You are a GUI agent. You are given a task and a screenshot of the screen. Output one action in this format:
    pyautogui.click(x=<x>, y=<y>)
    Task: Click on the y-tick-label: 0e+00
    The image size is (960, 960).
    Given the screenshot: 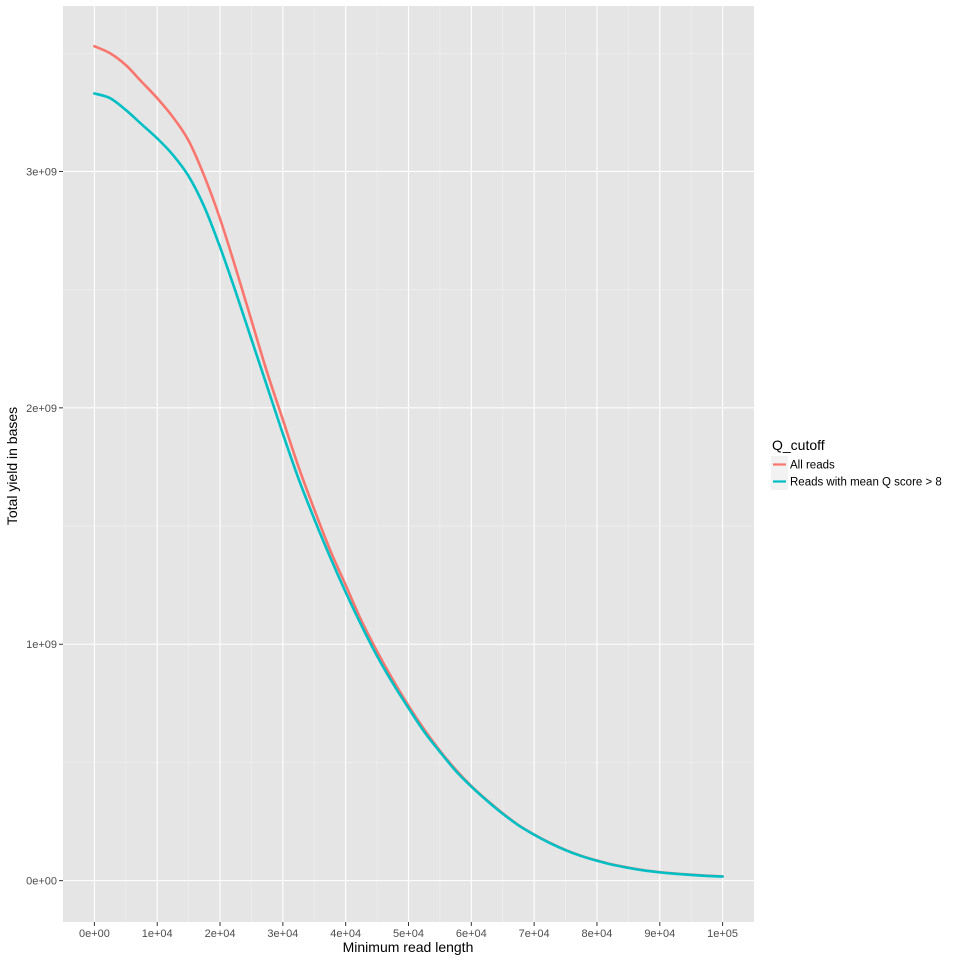 What is the action you would take?
    pyautogui.click(x=41, y=882)
    